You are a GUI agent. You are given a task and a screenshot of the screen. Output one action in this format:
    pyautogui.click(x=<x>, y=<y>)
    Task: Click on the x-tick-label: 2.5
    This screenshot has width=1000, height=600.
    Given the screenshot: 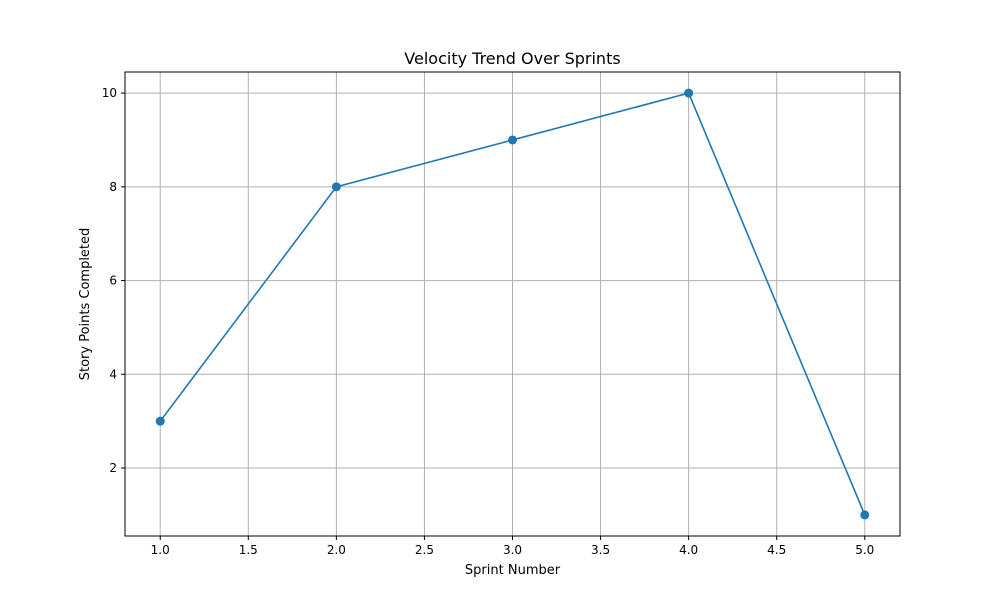 What is the action you would take?
    pyautogui.click(x=424, y=550)
    